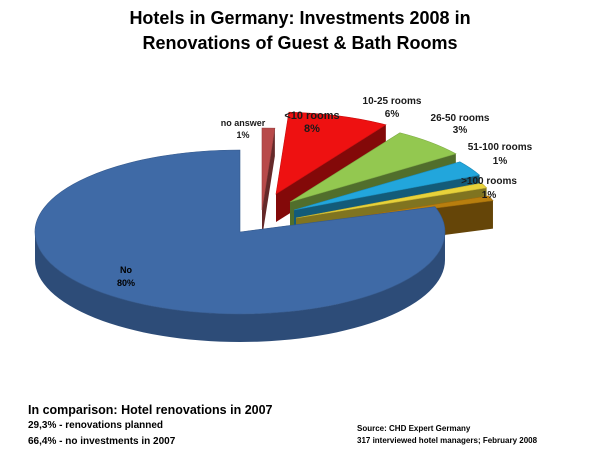 The width and height of the screenshot is (600, 466). I want to click on comparison-line-no-investments: 66,4% - no investments in 2007, so click(102, 441).